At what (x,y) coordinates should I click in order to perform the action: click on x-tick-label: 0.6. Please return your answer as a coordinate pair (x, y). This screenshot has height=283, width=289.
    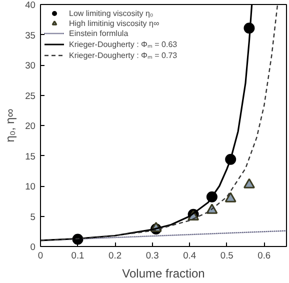
    Looking at the image, I should click on (264, 255).